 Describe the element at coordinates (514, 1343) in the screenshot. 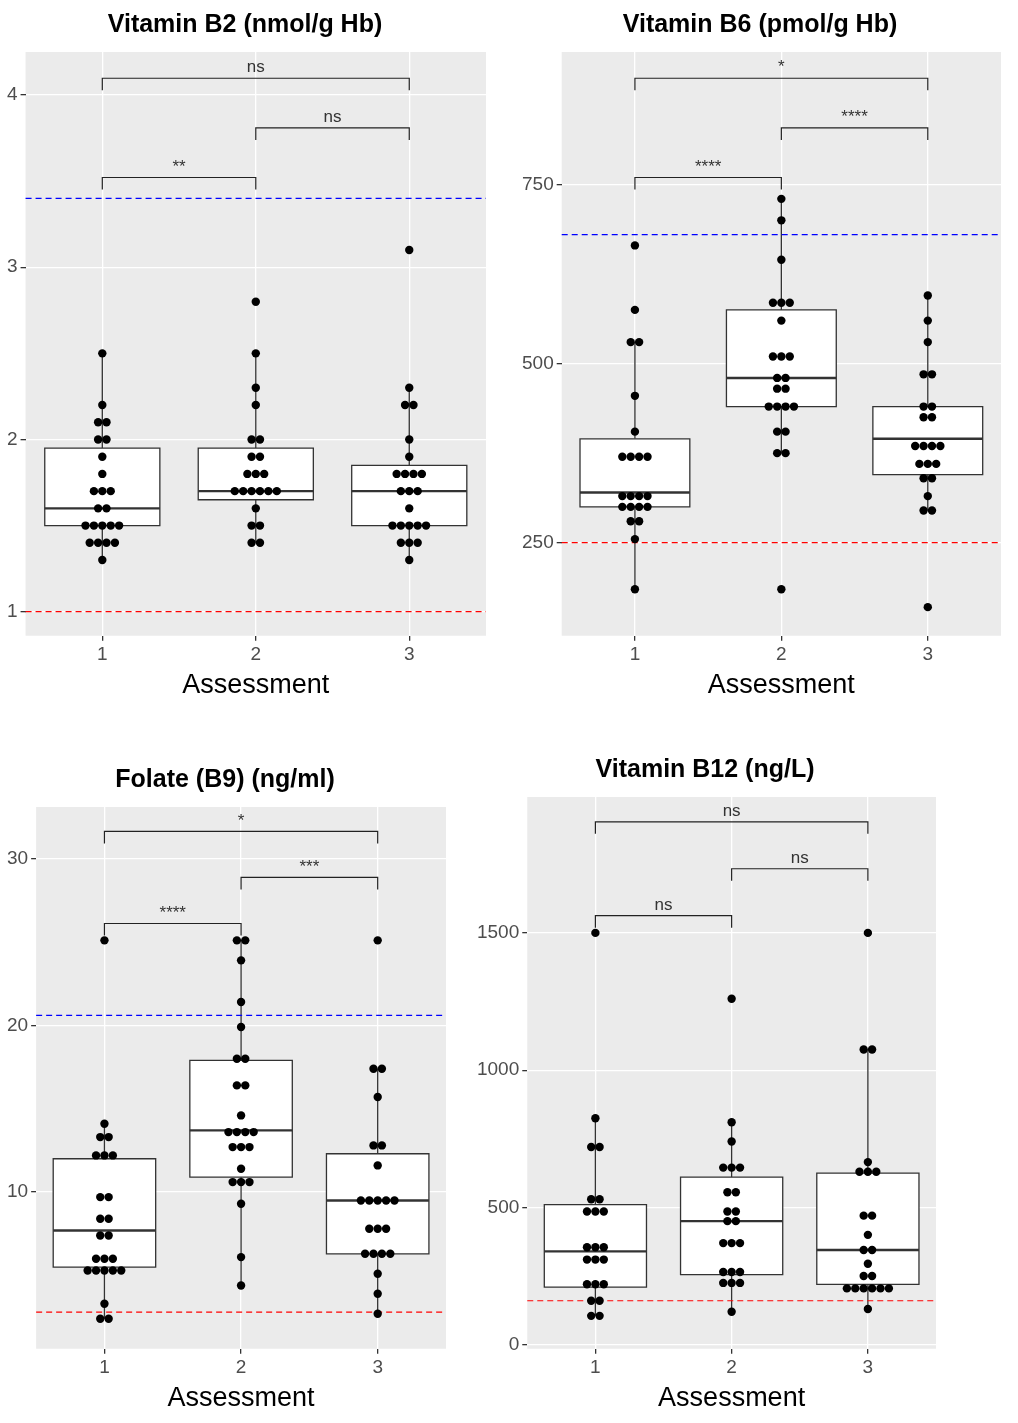

I see `y-tick-label: 0` at that location.